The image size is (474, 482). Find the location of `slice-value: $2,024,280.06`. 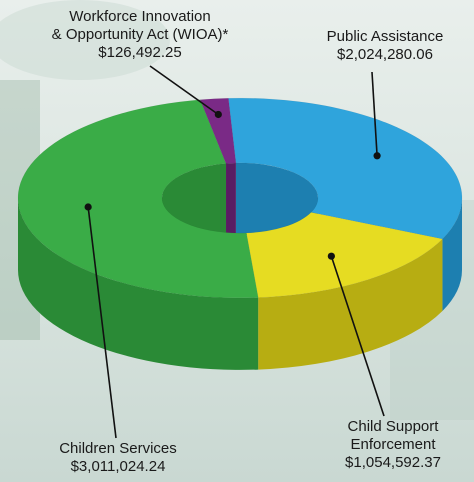

slice-value: $2,024,280.06 is located at coordinates (385, 54).